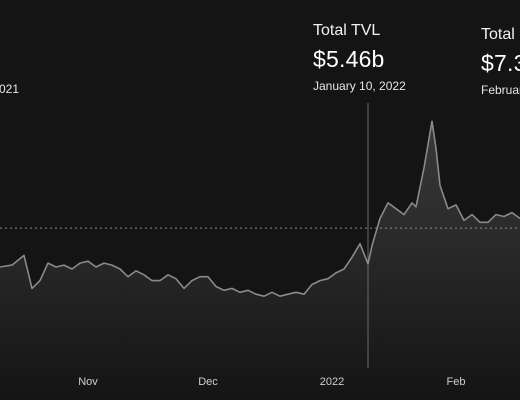  What do you see at coordinates (332, 382) in the screenshot?
I see `x-tick-label: 2022` at bounding box center [332, 382].